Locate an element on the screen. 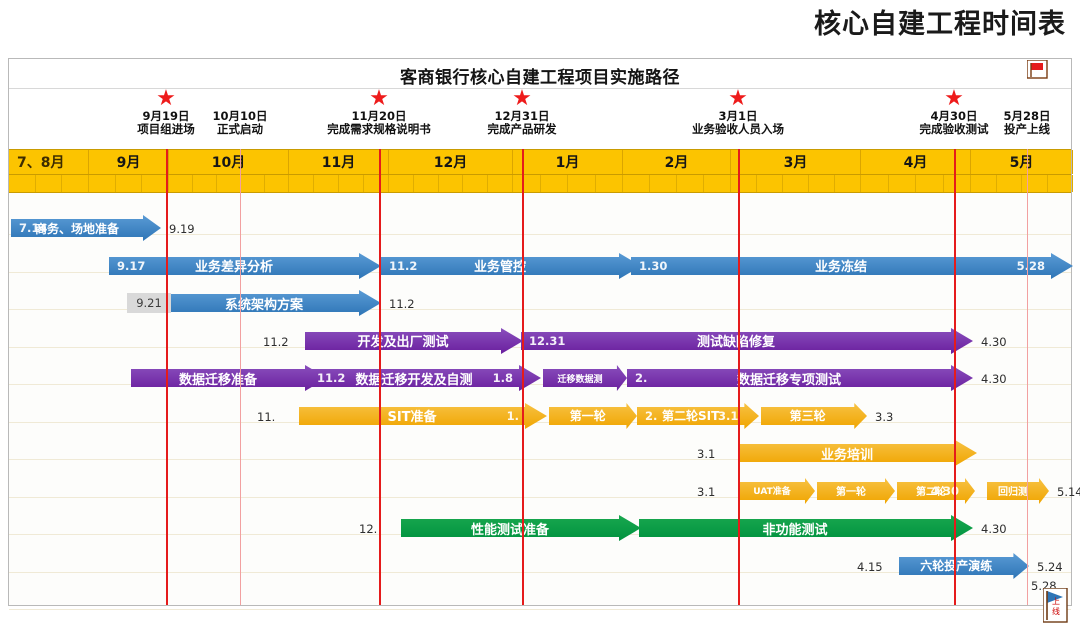  month-label: 9月 is located at coordinates (128, 163).